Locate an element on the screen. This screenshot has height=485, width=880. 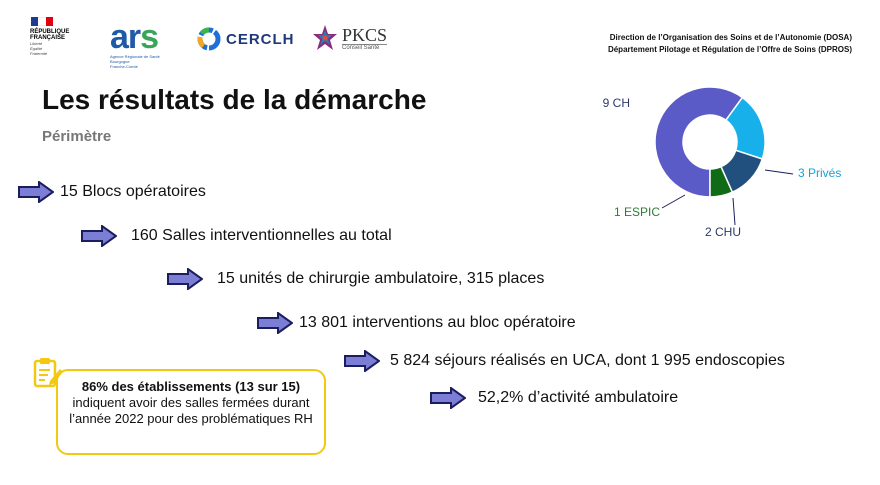
page-subtitle: Périmètre is located at coordinates (77, 136).